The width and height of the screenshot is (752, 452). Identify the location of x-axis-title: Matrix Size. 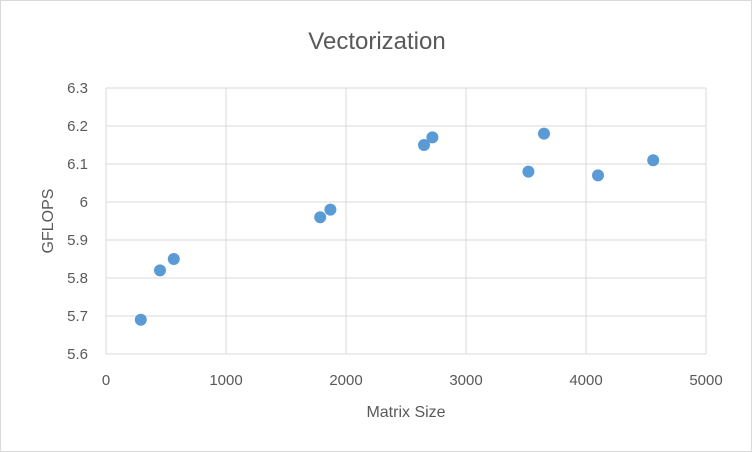
(405, 412).